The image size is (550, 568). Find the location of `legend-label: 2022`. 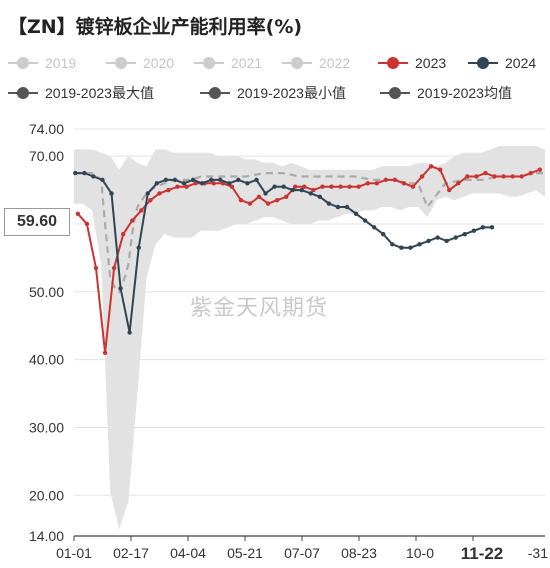

legend-label: 2022 is located at coordinates (335, 63).